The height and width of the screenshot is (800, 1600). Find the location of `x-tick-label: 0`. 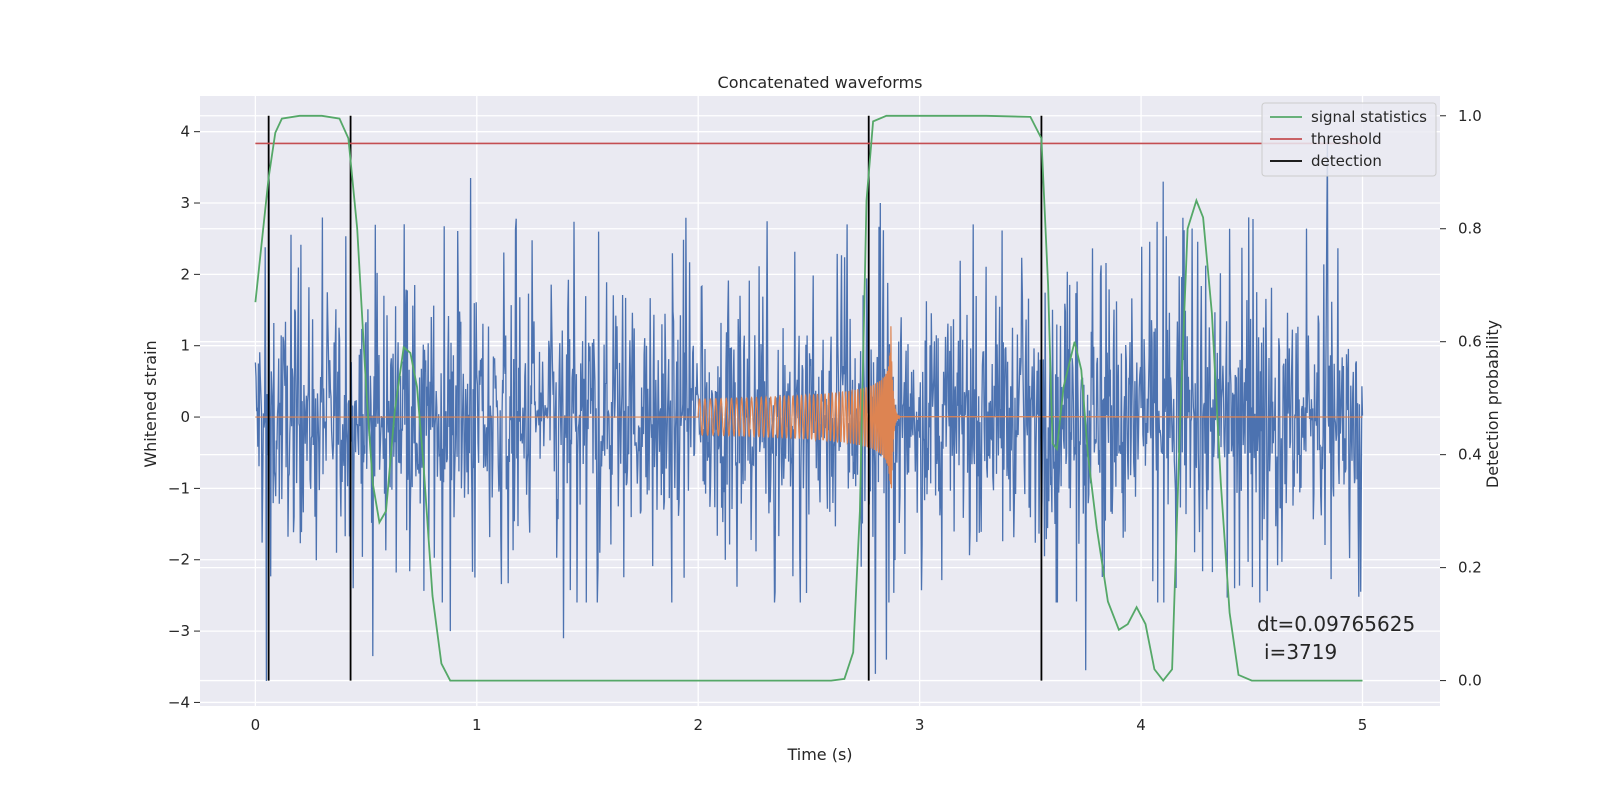

x-tick-label: 0 is located at coordinates (256, 725).